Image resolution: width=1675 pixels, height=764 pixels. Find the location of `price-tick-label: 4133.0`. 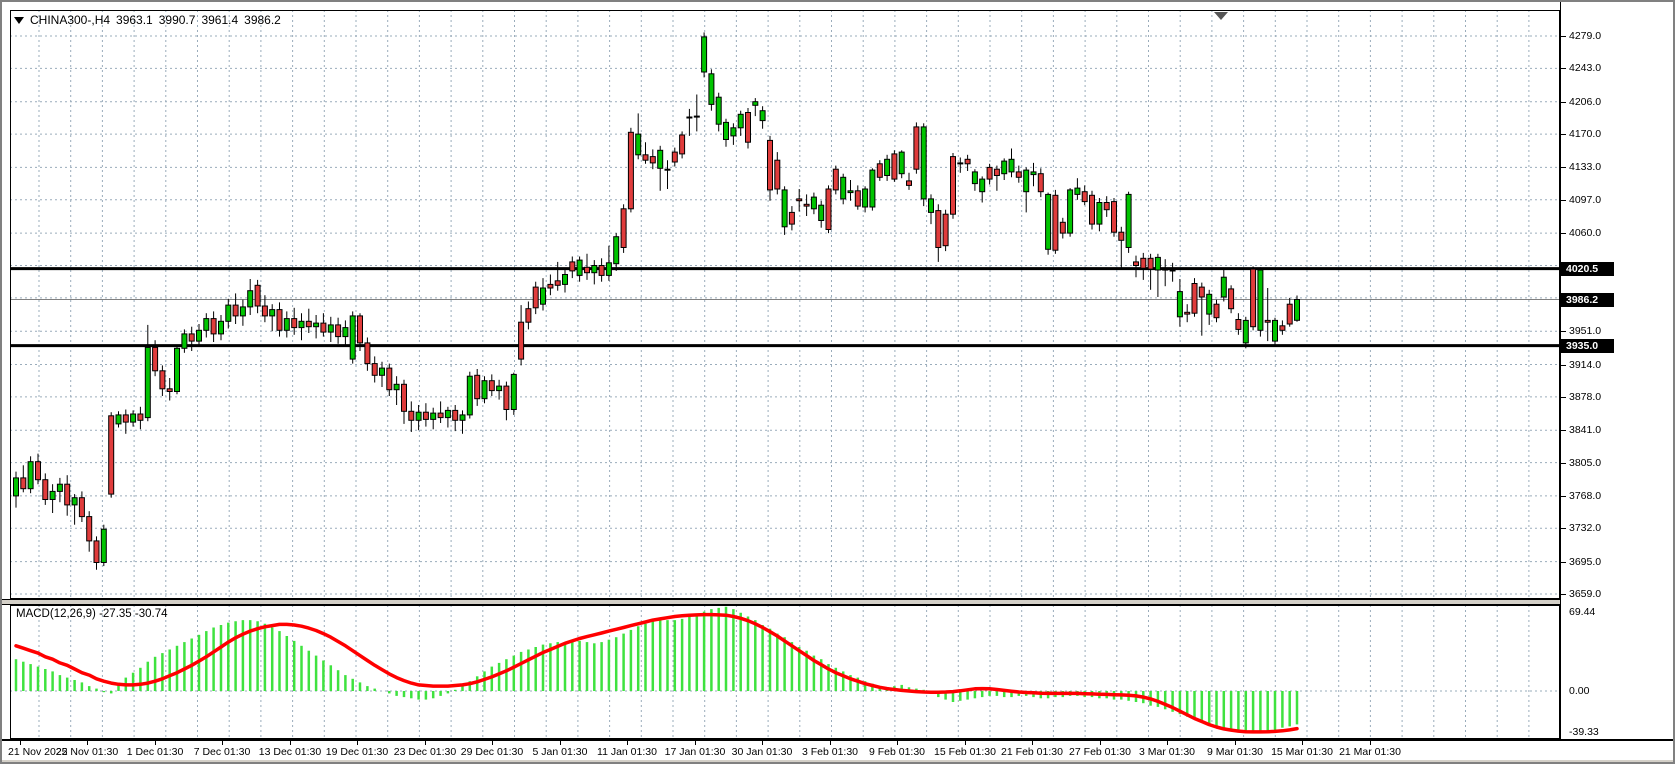

price-tick-label: 4133.0 is located at coordinates (1581, 167).